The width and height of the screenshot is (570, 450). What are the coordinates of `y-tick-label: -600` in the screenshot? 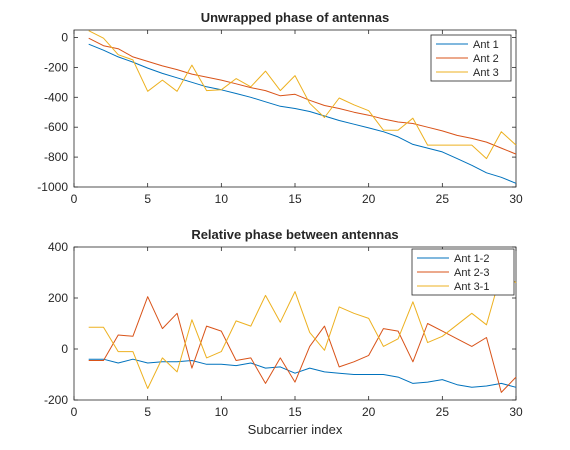 It's located at (56, 127).